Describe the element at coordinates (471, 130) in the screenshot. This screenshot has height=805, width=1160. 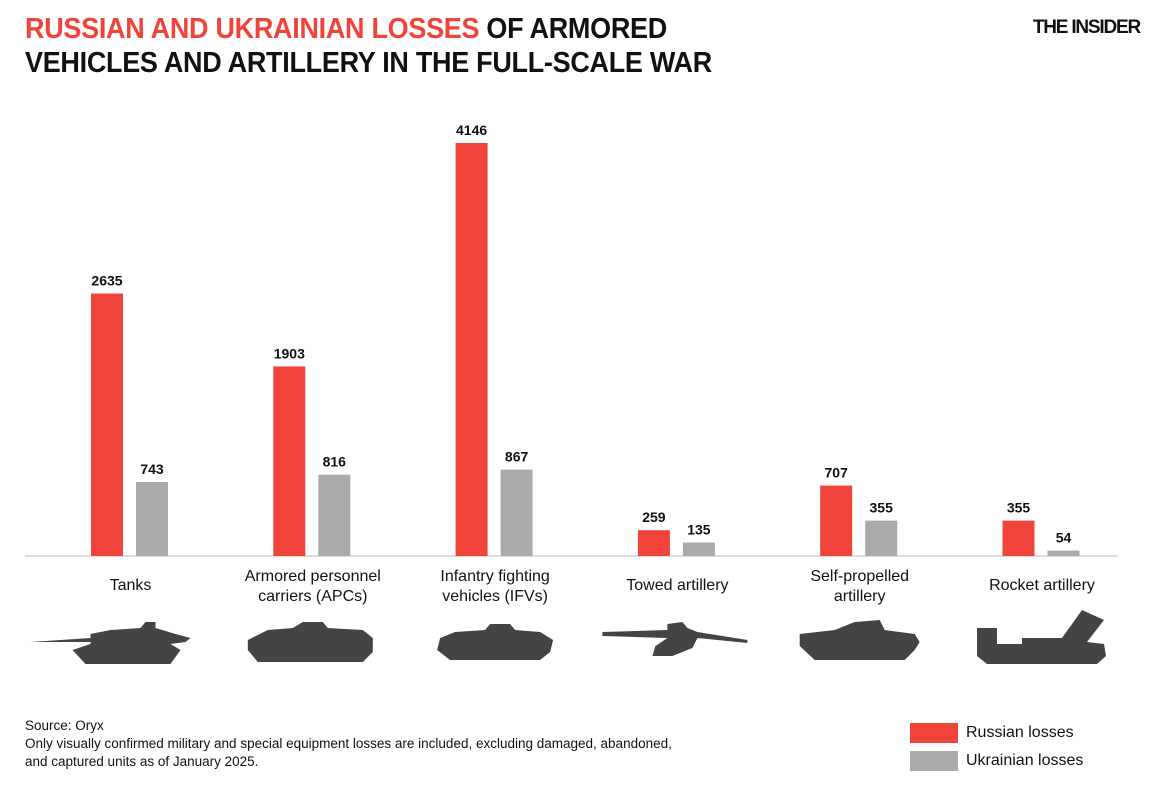
I see `russian-value-label-2: 4146` at that location.